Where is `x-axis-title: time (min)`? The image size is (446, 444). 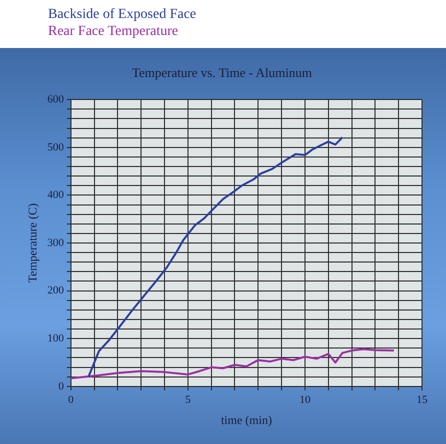 x-axis-title: time (min) is located at coordinates (246, 419).